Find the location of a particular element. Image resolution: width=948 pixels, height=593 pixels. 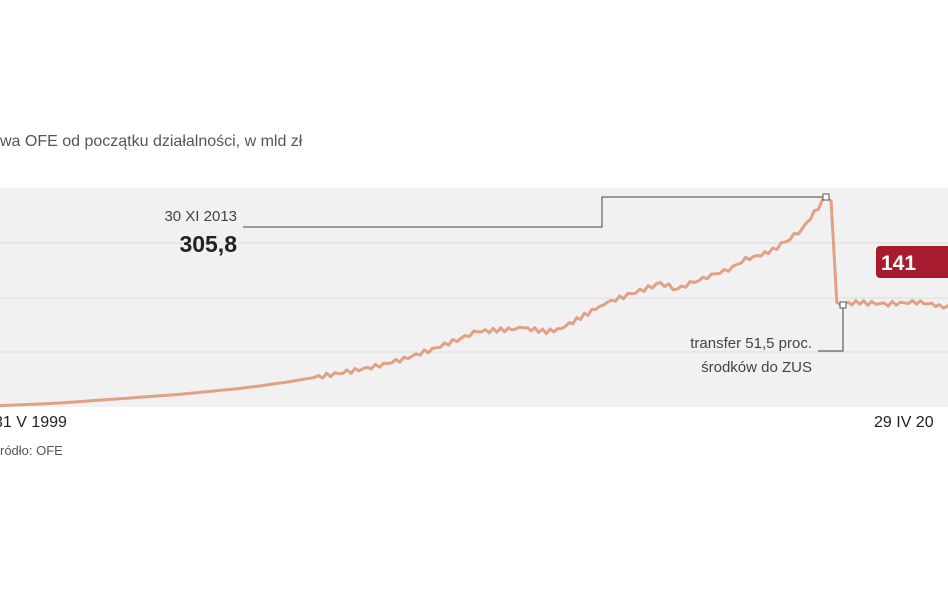

source-note: ródło: OFE is located at coordinates (31, 450).